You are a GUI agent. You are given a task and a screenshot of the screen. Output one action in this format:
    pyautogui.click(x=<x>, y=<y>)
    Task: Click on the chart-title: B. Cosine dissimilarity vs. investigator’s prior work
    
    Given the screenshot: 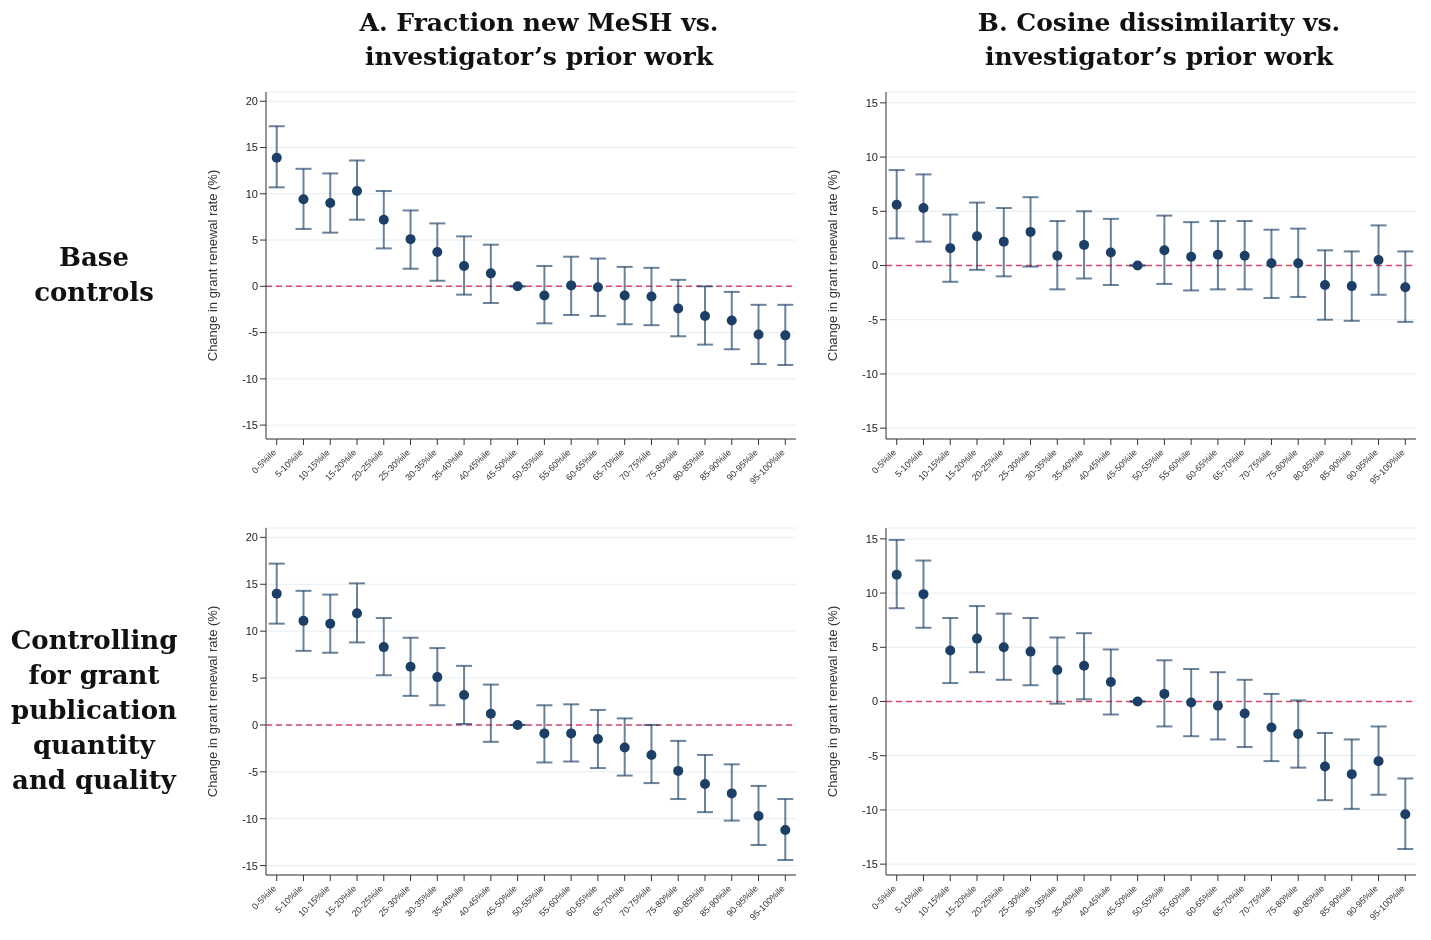 What is the action you would take?
    pyautogui.click(x=1159, y=40)
    